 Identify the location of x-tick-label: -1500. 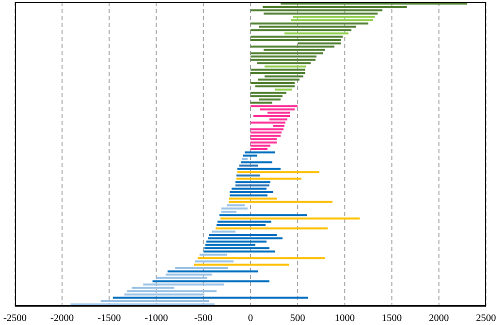
(109, 318).